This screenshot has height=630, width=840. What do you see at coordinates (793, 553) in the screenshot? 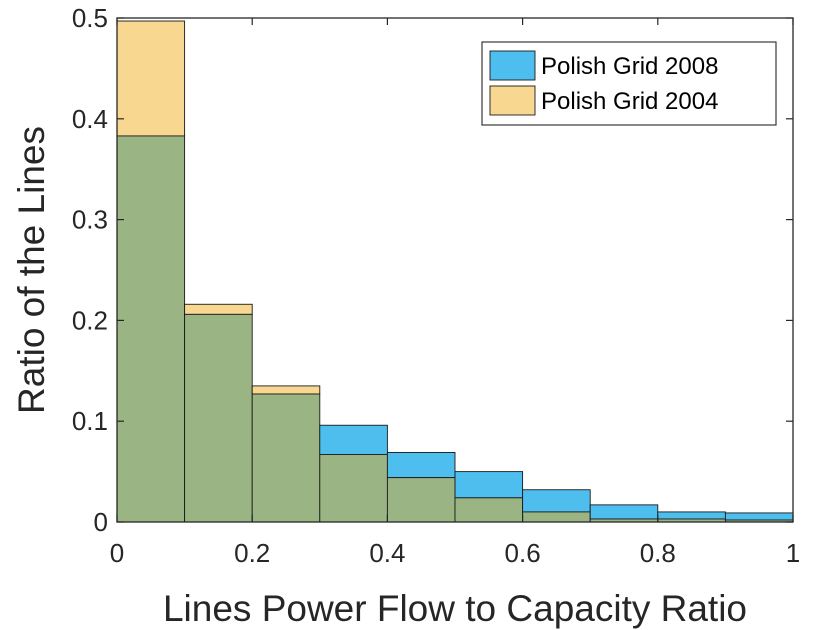
I see `x-tick-label: 1` at bounding box center [793, 553].